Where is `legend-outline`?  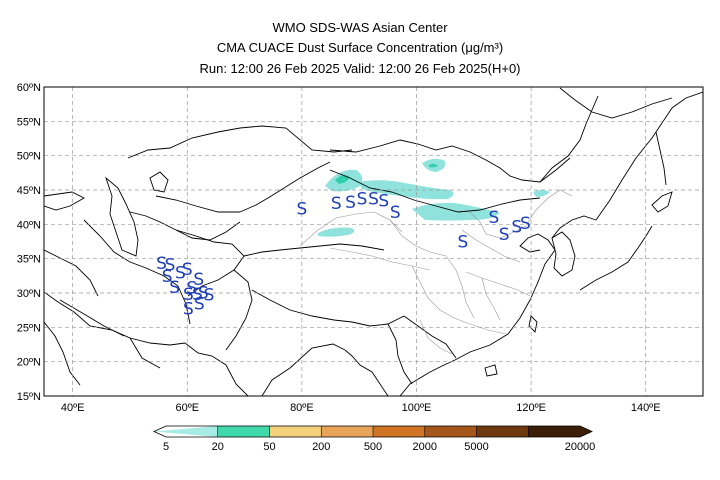 legend-outline is located at coordinates (373, 431).